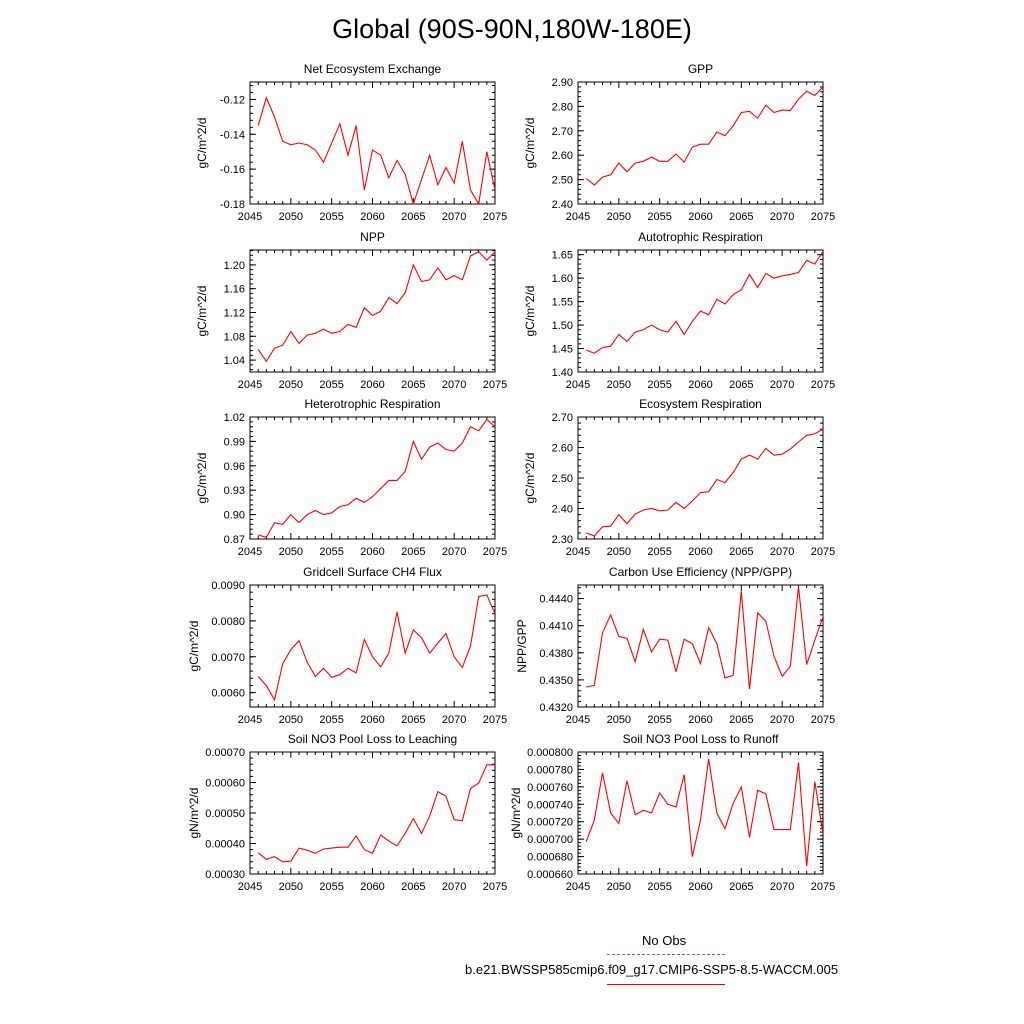 The image size is (1024, 1024). What do you see at coordinates (228, 694) in the screenshot?
I see `y-tick-label: 0.0060` at bounding box center [228, 694].